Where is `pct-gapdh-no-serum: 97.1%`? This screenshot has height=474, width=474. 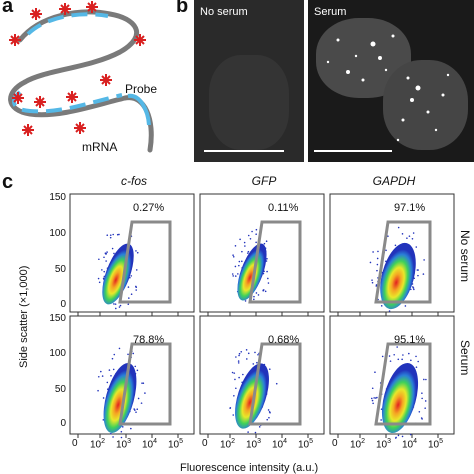 pct-gapdh-no-serum: 97.1% is located at coordinates (410, 208).